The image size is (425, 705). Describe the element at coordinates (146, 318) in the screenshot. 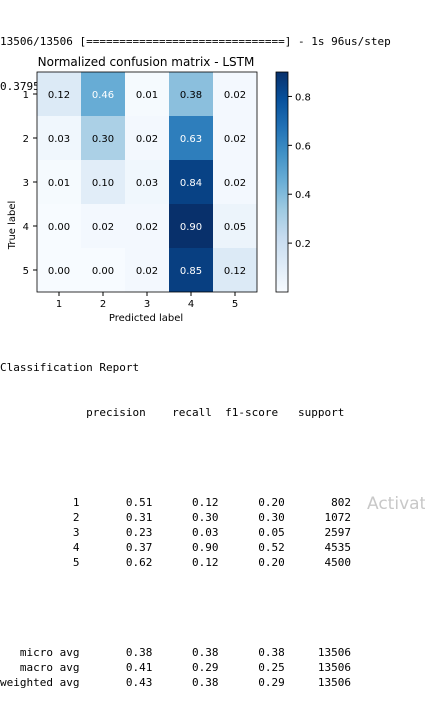

I see `x-axis-label: Predicted label` at that location.